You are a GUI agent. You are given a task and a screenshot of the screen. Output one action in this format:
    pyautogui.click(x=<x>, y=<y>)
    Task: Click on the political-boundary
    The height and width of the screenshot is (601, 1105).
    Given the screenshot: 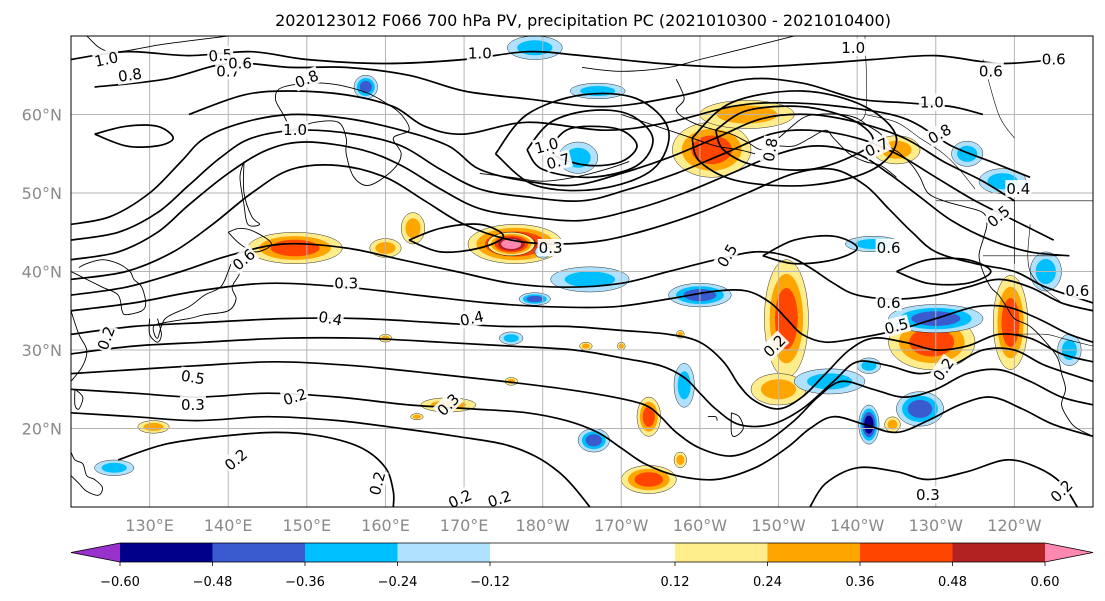 What is the action you would take?
    pyautogui.click(x=1044, y=264)
    